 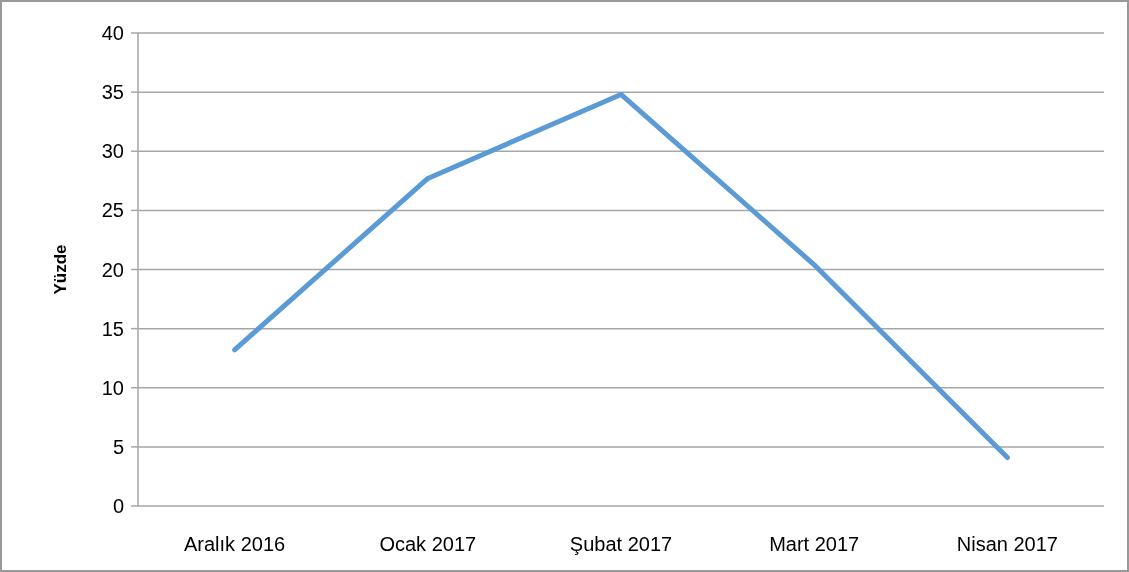 What do you see at coordinates (112, 387) in the screenshot?
I see `y-tick-label: 10` at bounding box center [112, 387].